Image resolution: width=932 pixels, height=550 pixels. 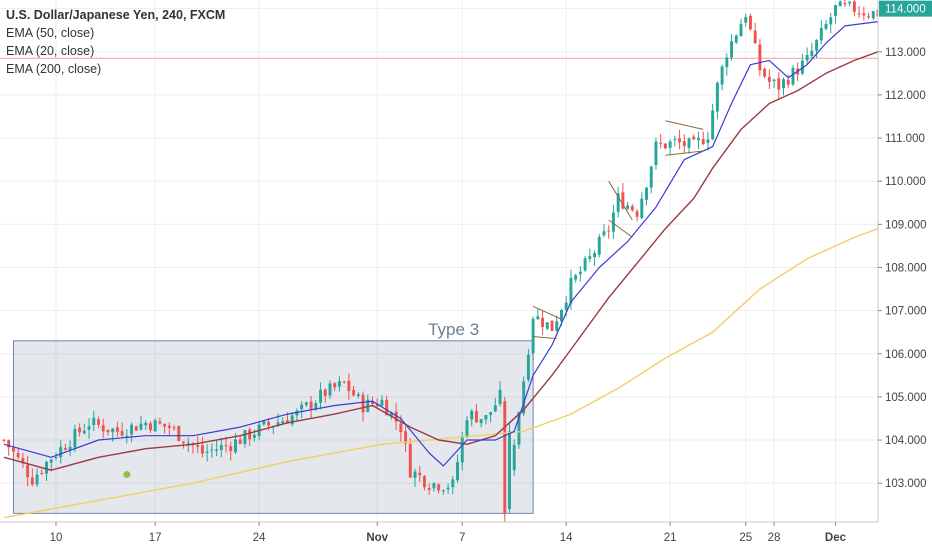 I want to click on markers, so click(x=127, y=475).